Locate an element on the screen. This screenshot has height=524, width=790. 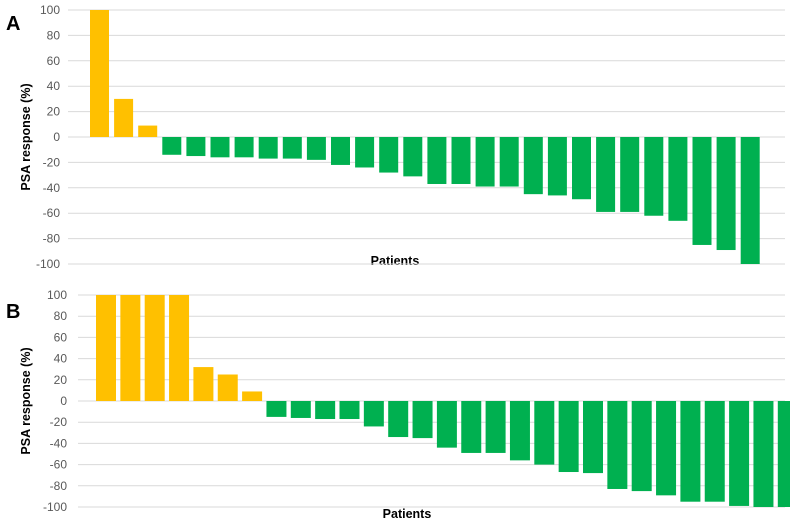
panel-b-y-tick-label: -20 is located at coordinates (59, 422).